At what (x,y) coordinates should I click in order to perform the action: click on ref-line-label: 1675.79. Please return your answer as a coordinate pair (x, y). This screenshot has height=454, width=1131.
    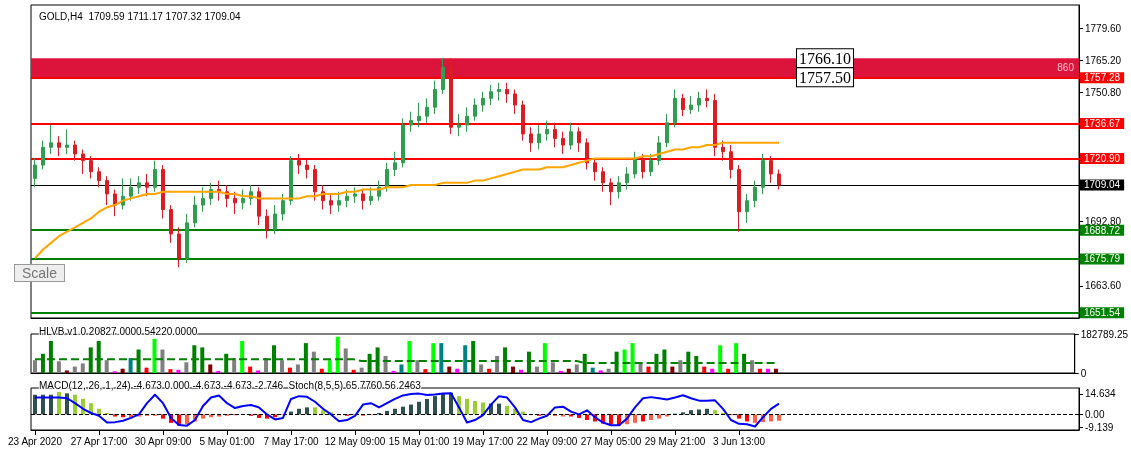
    Looking at the image, I should click on (1102, 259).